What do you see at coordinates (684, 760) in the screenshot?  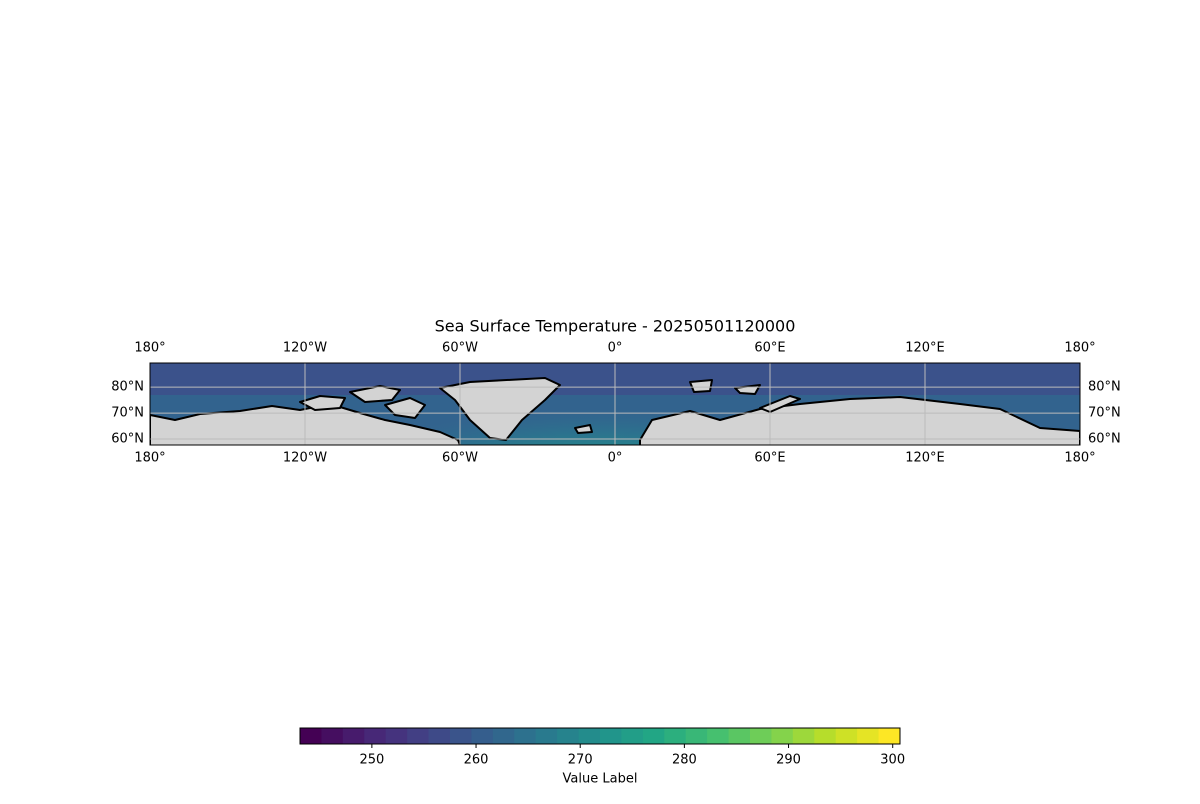 I see `colorbar-tick-label: 280` at bounding box center [684, 760].